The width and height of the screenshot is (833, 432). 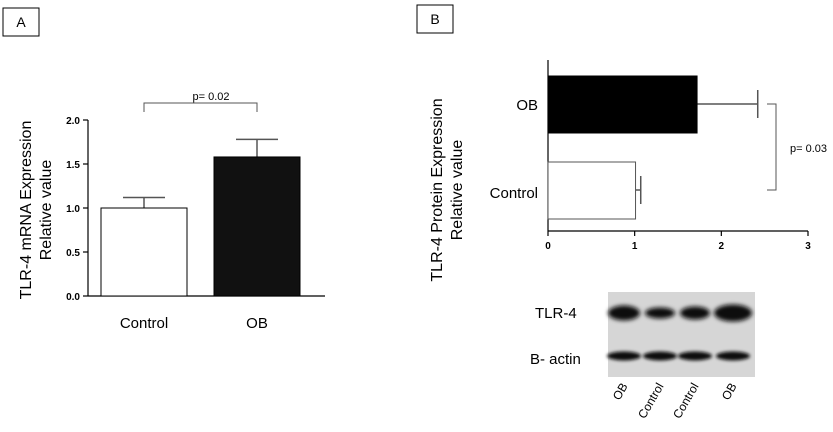 What do you see at coordinates (26, 210) in the screenshot?
I see `chart-a-ylabel-line1: TLR-4 mRNA Expression` at bounding box center [26, 210].